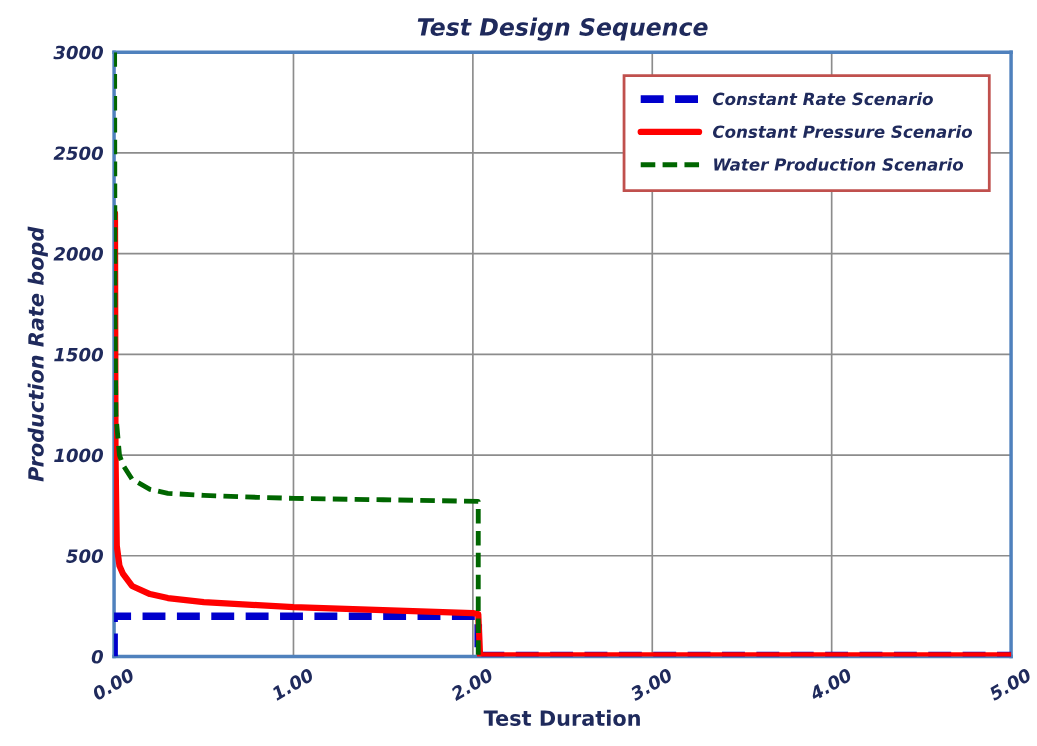 This screenshot has width=1037, height=746. What do you see at coordinates (79, 354) in the screenshot?
I see `y-tick-label: 1500` at bounding box center [79, 354].